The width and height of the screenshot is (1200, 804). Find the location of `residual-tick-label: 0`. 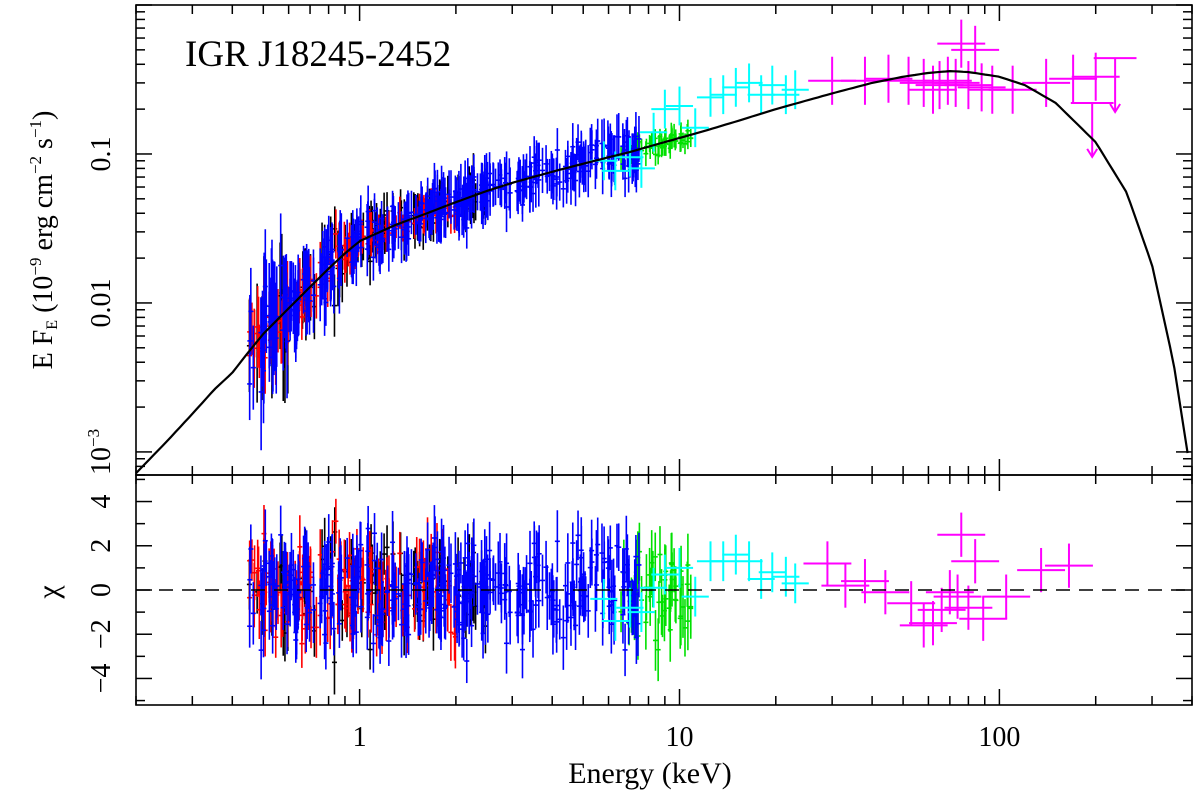

residual-tick-label: 0 is located at coordinates (101, 590).